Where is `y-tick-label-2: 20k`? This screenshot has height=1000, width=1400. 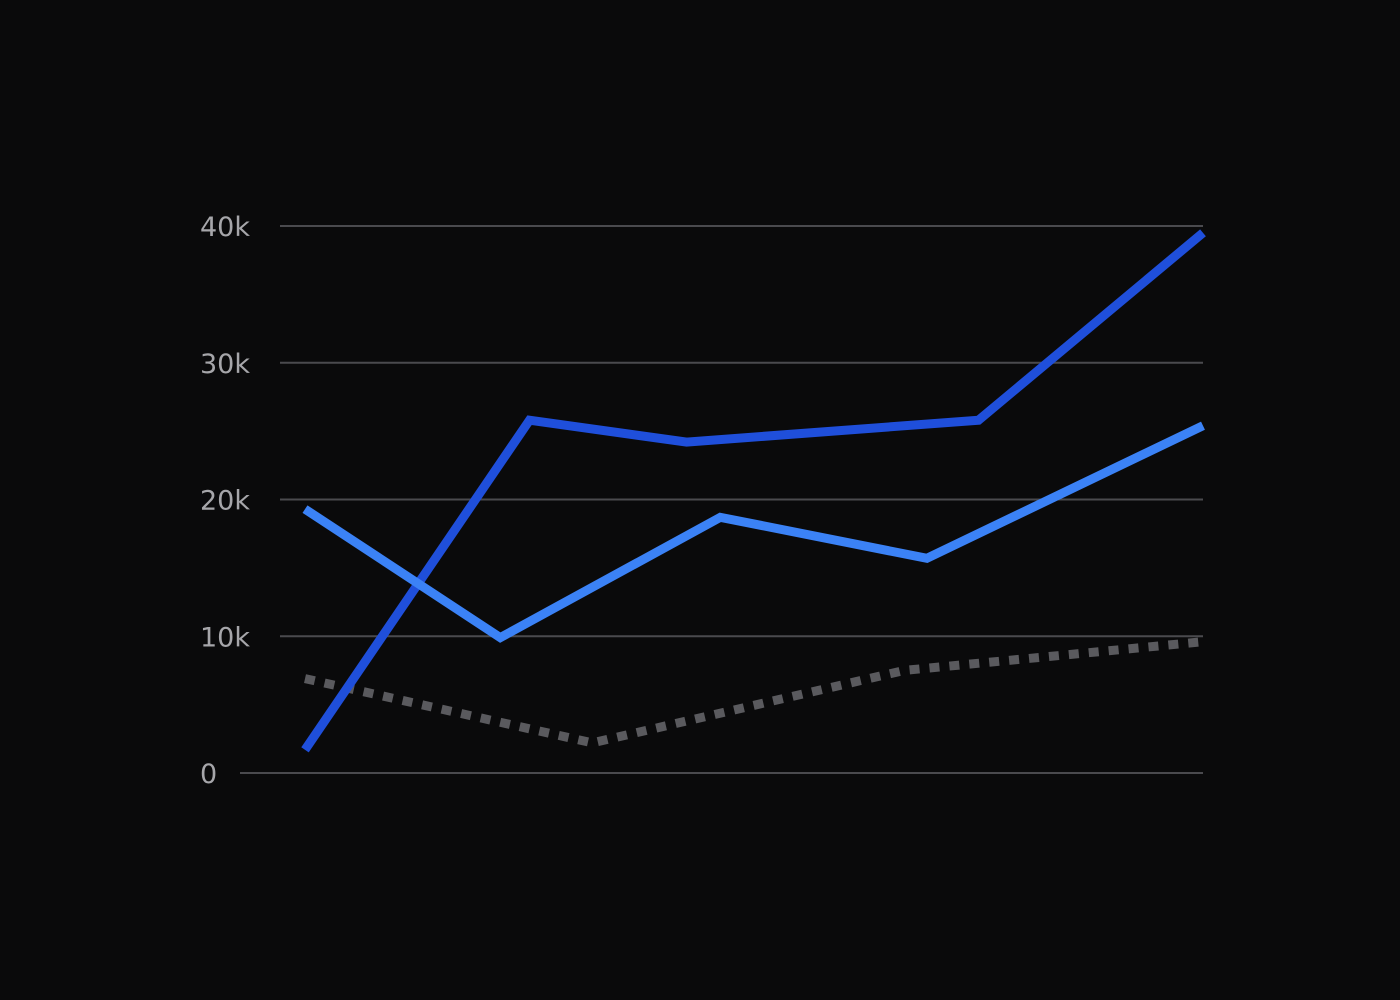
y-tick-label-2: 20k is located at coordinates (225, 501).